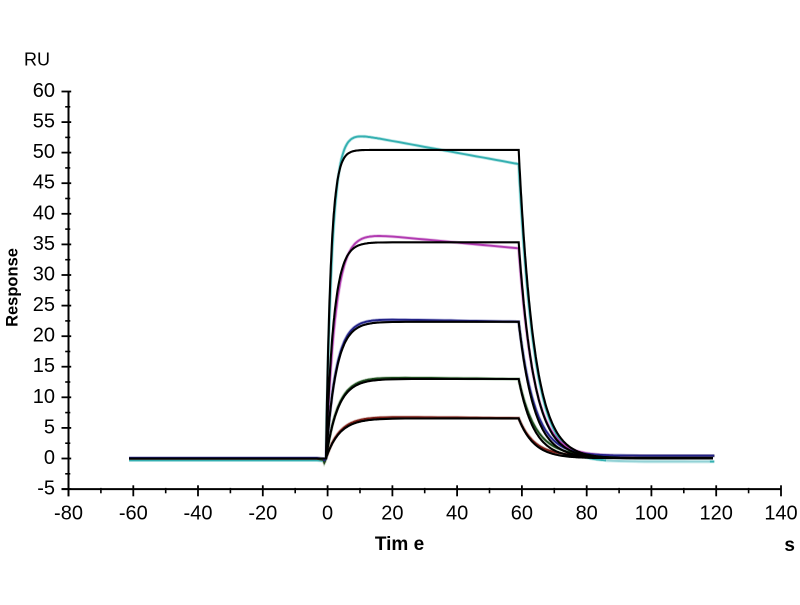 This screenshot has width=800, height=605. I want to click on svg-text: Tim e, so click(399, 544).